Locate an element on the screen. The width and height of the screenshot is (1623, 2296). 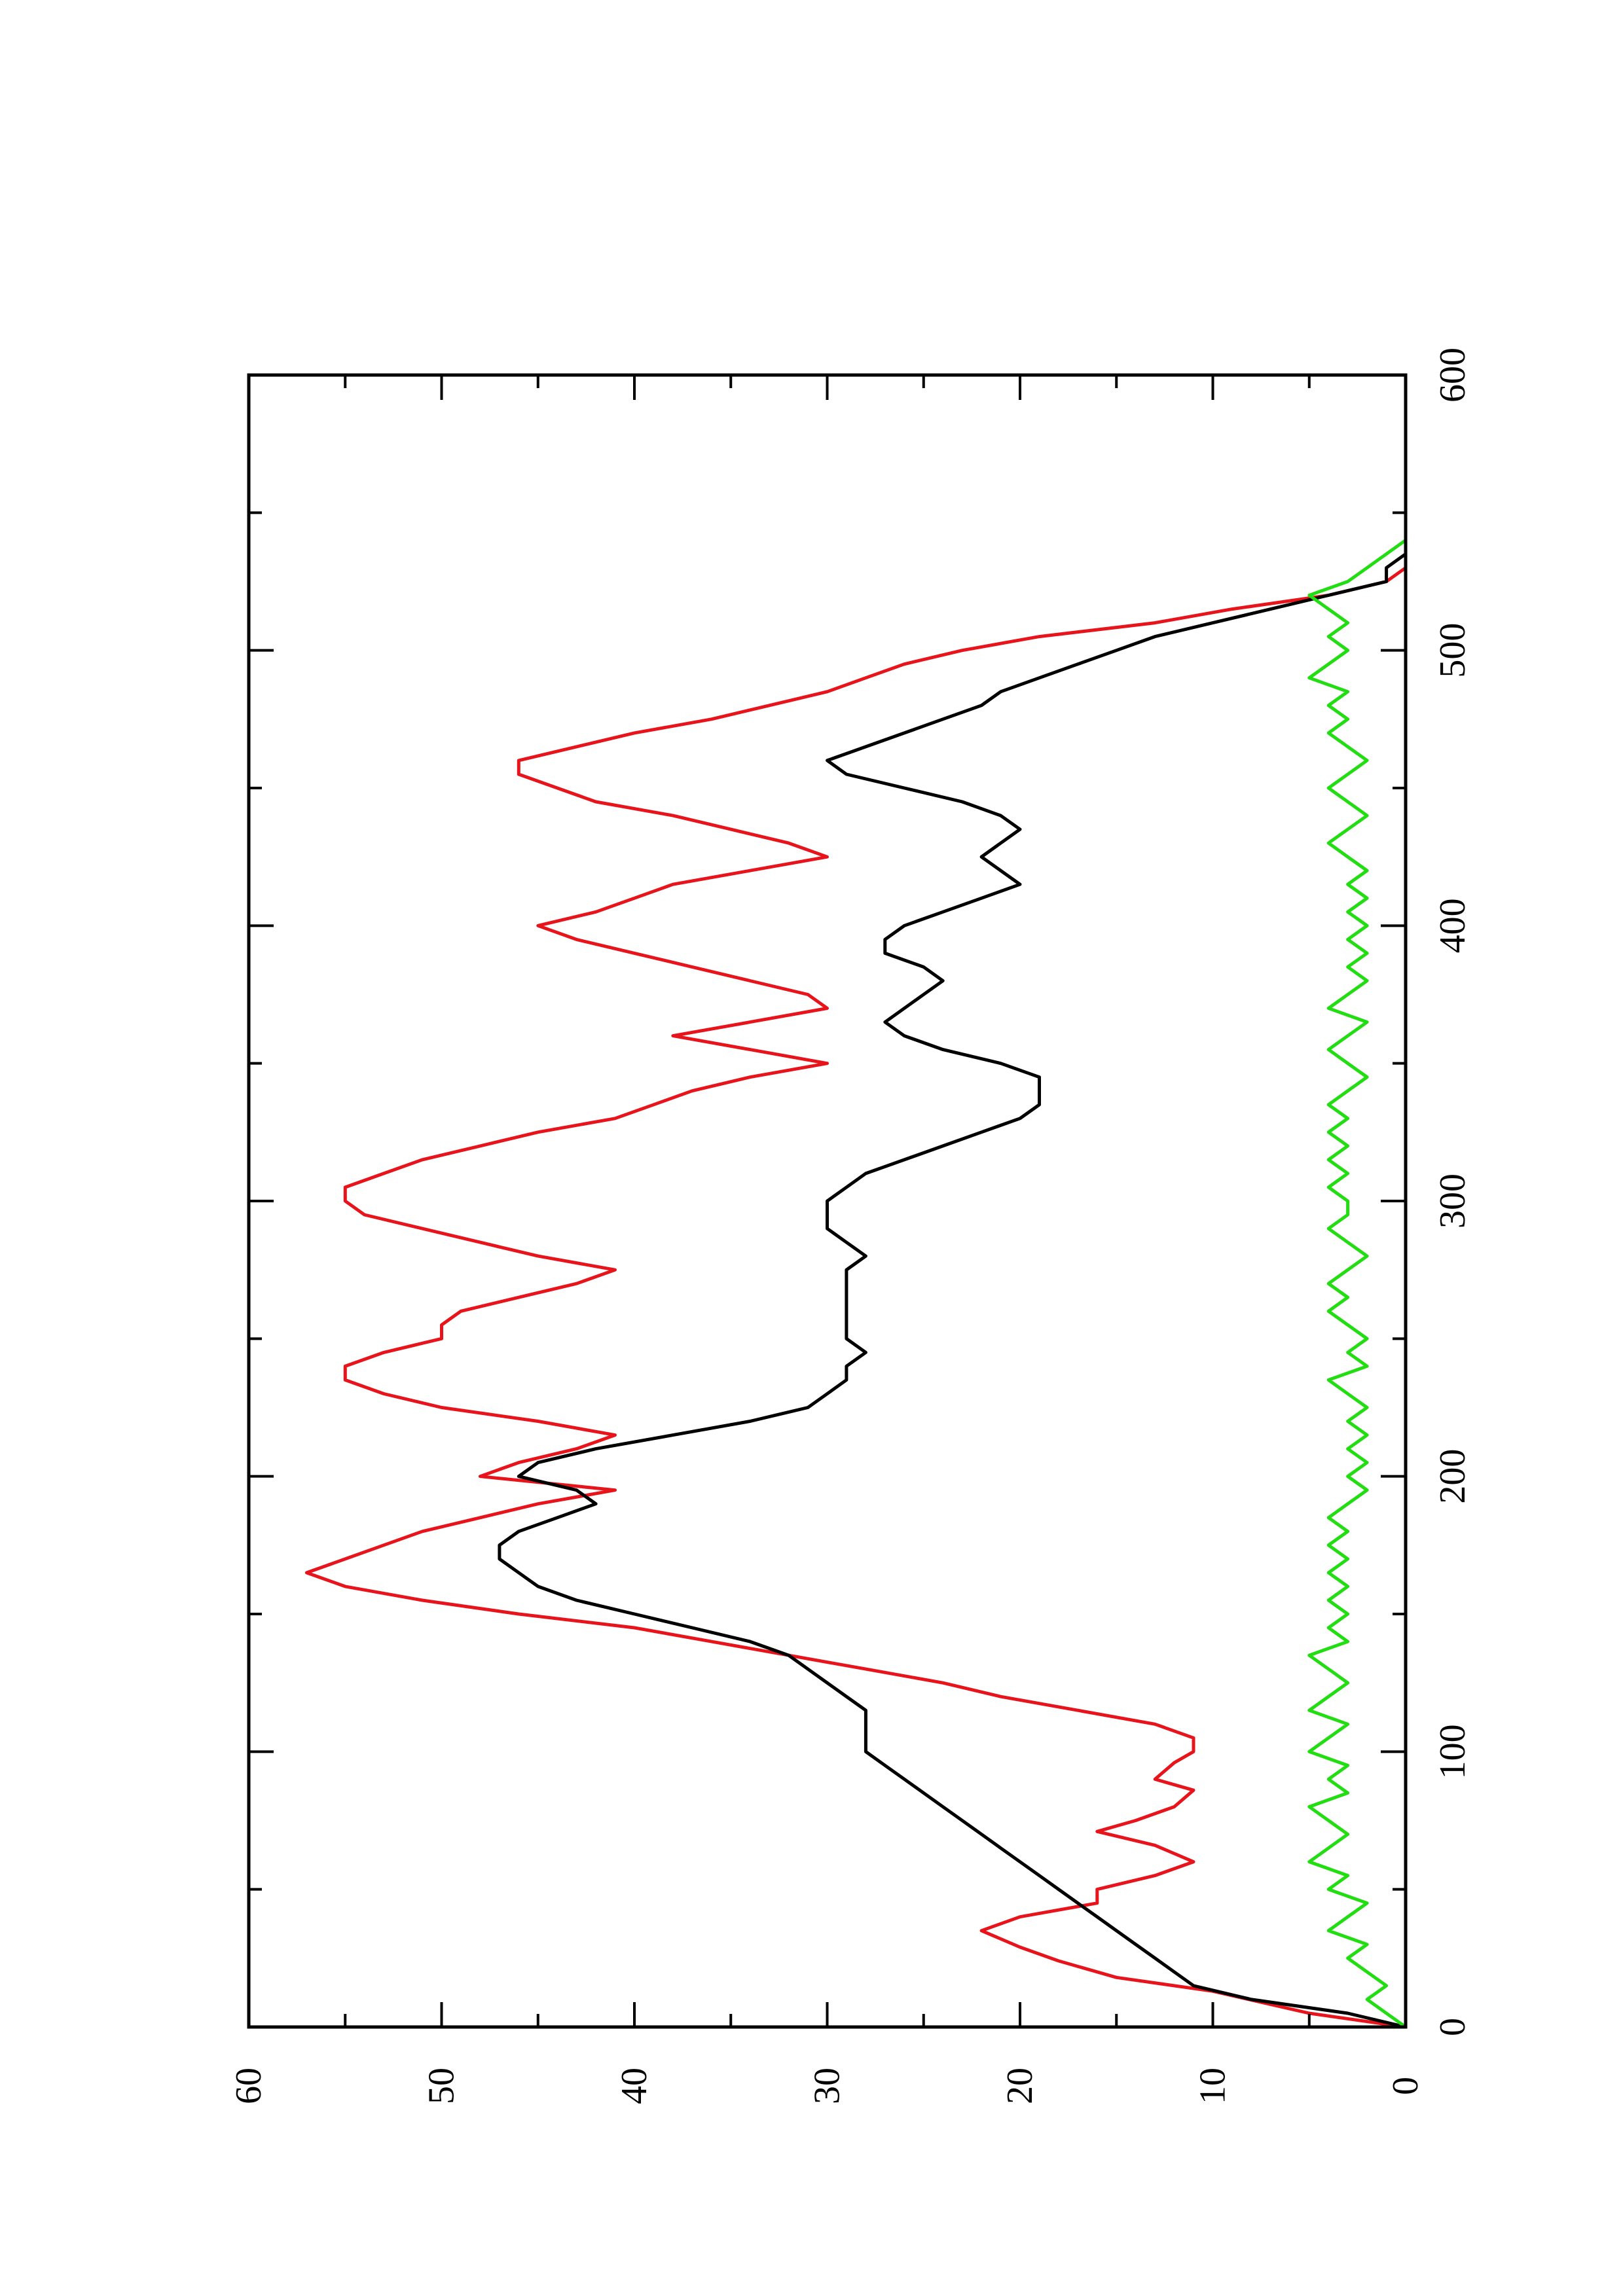
y-tick-label: 40 is located at coordinates (634, 2086).